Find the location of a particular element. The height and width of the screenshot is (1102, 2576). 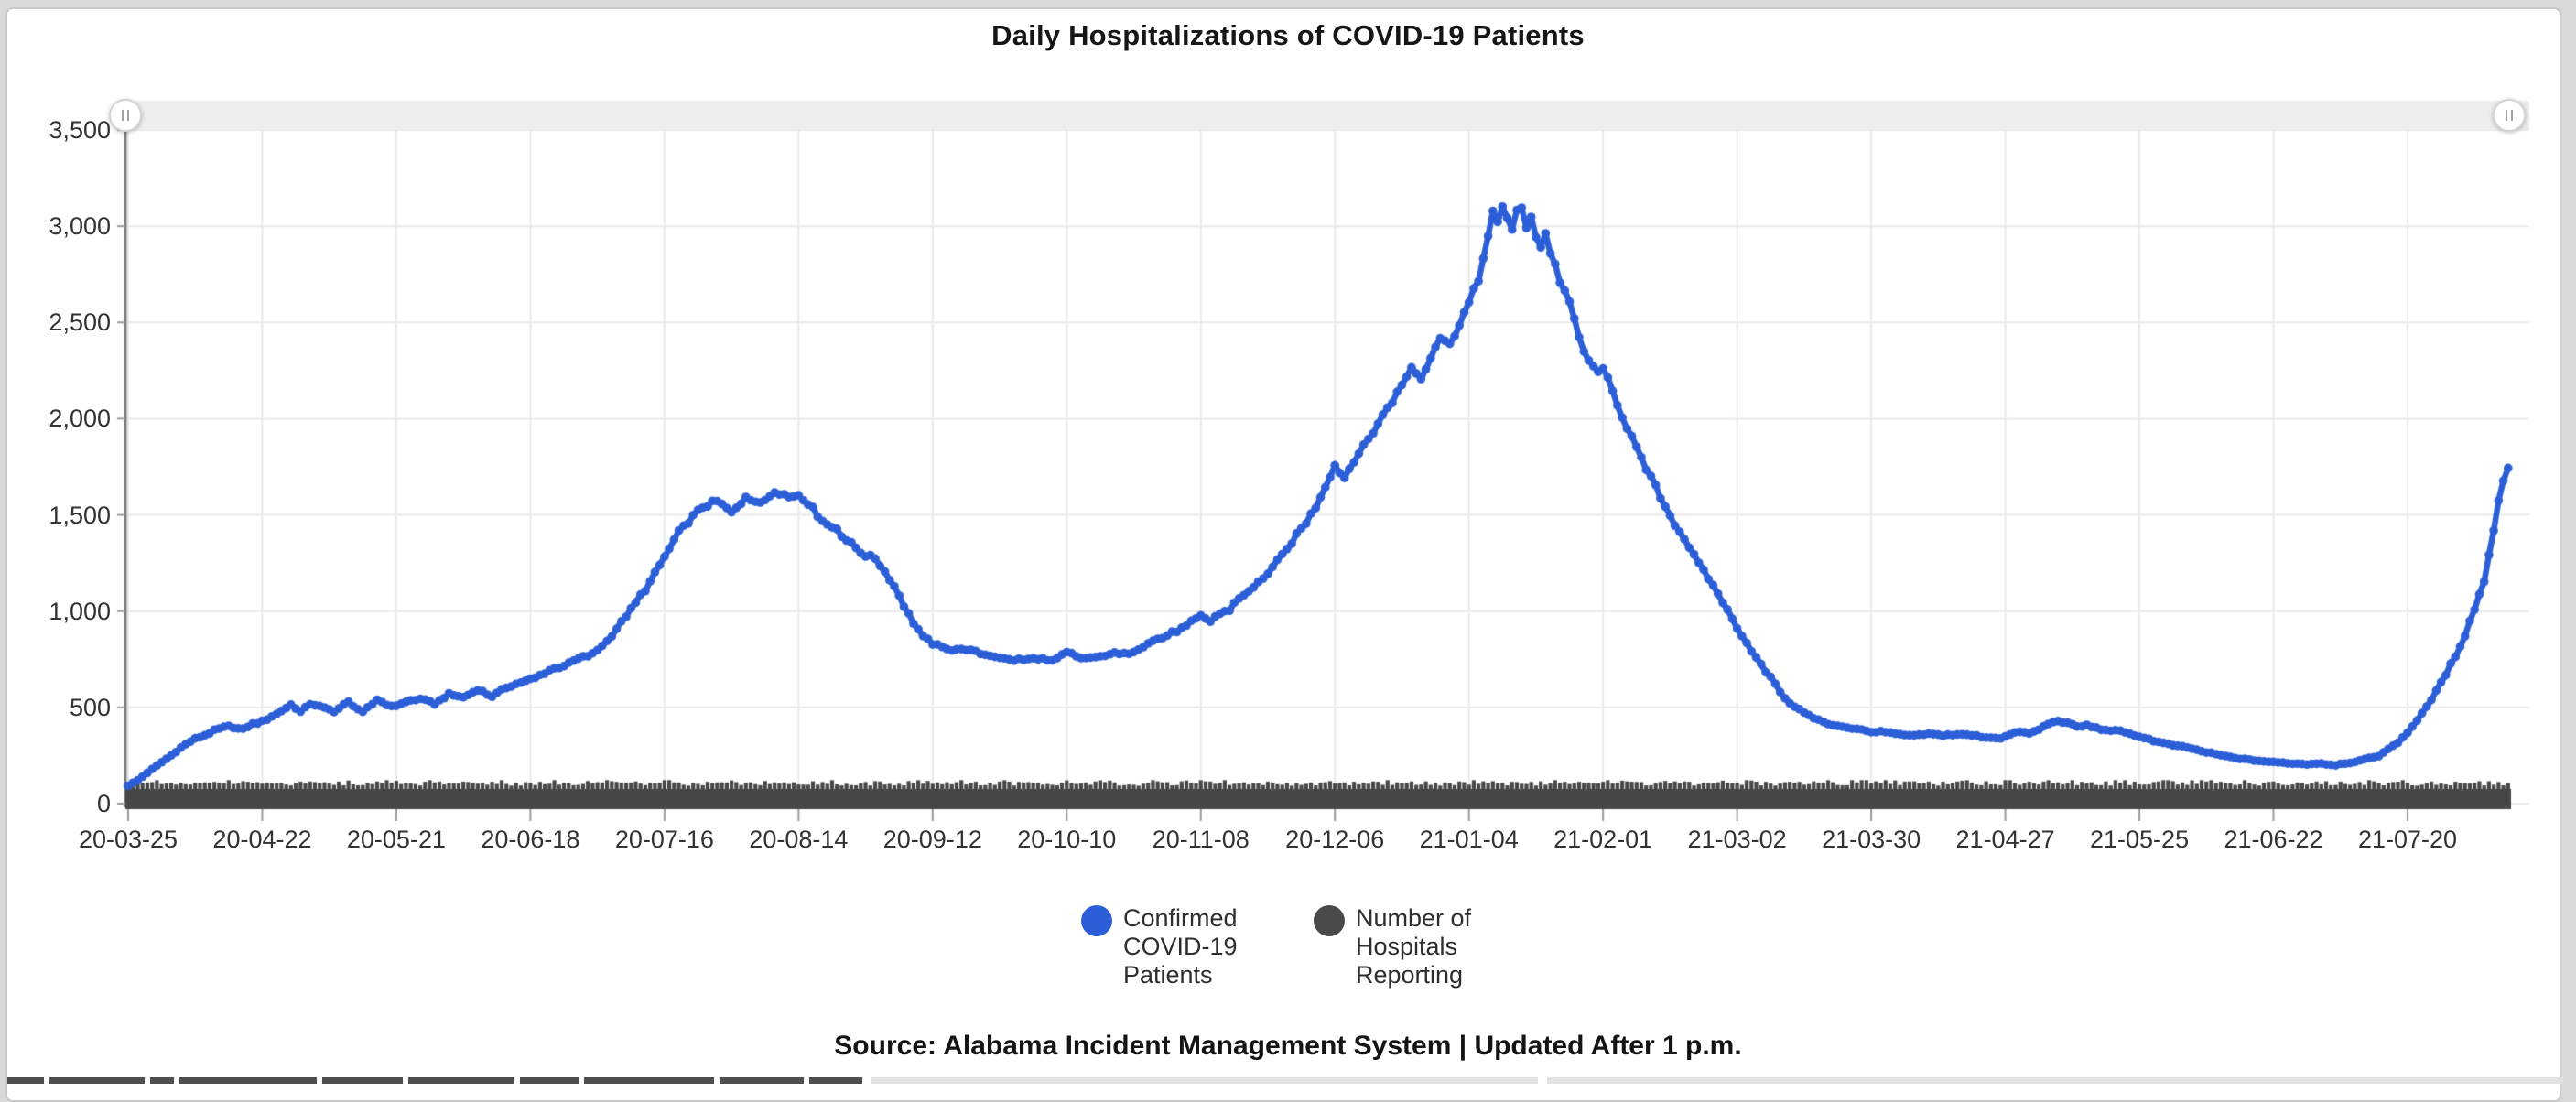

y-axis-label: 500 is located at coordinates (90, 707).